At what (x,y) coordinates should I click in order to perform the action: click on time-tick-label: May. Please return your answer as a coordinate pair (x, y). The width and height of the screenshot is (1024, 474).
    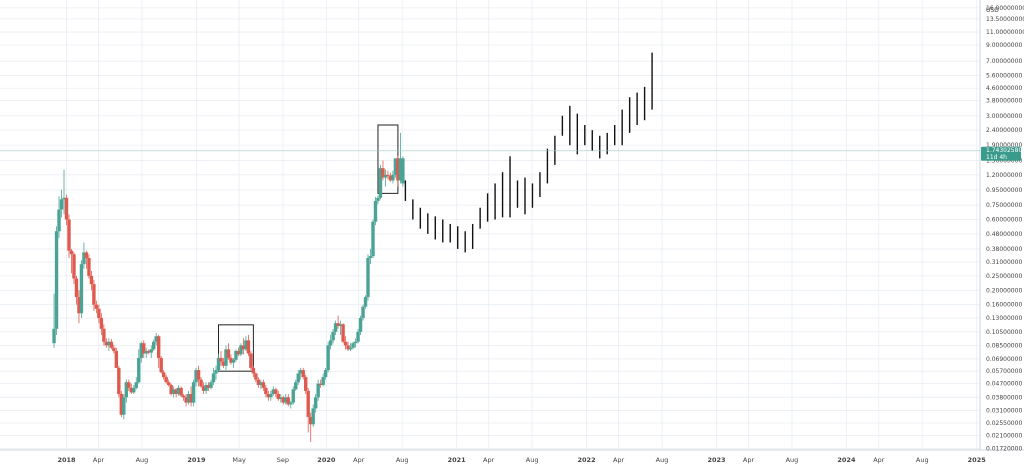
    Looking at the image, I should click on (239, 460).